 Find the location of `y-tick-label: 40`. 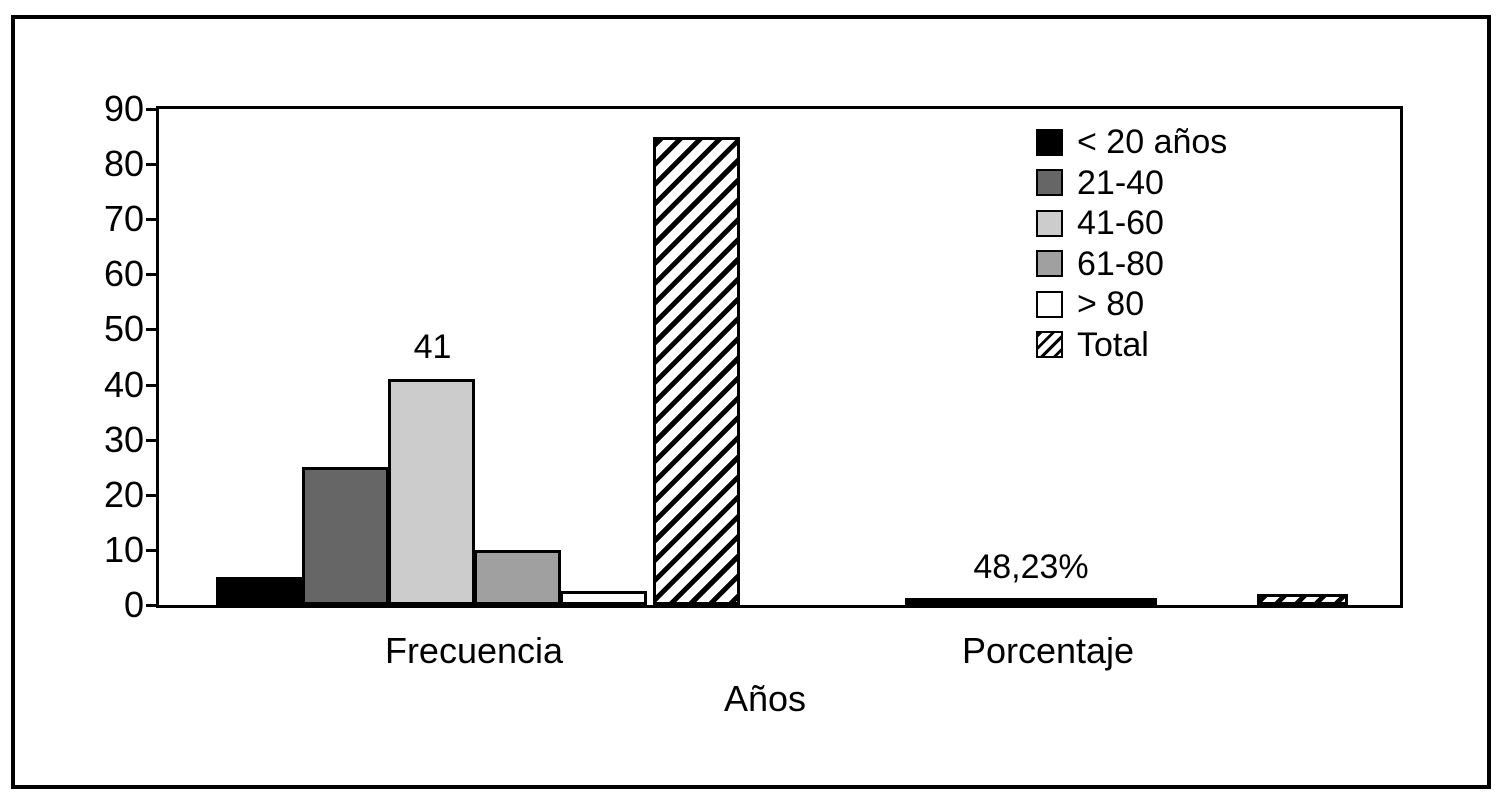

y-tick-label: 40 is located at coordinates (123, 384).